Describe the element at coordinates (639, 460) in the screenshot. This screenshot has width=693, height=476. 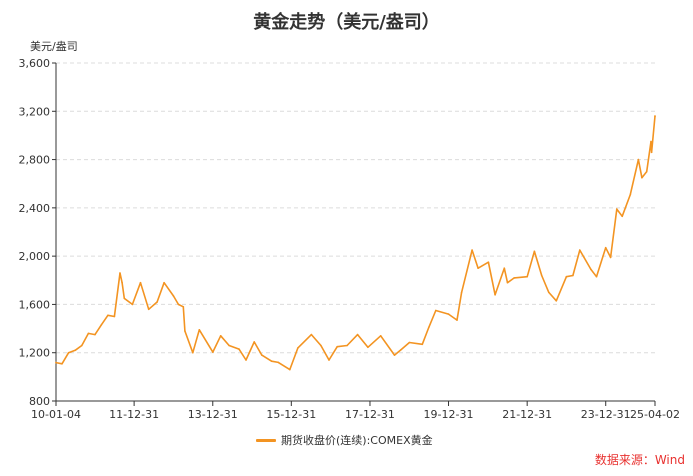
I see `data-source: 数据来源：Wind` at that location.